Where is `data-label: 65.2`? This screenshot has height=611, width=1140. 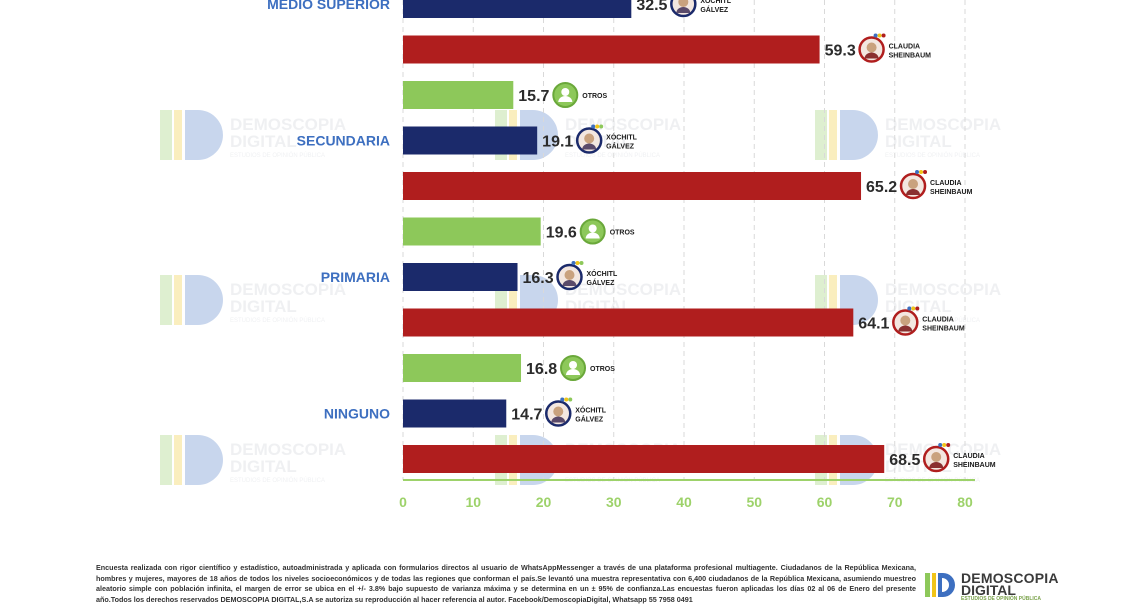
data-label: 65.2 is located at coordinates (881, 187).